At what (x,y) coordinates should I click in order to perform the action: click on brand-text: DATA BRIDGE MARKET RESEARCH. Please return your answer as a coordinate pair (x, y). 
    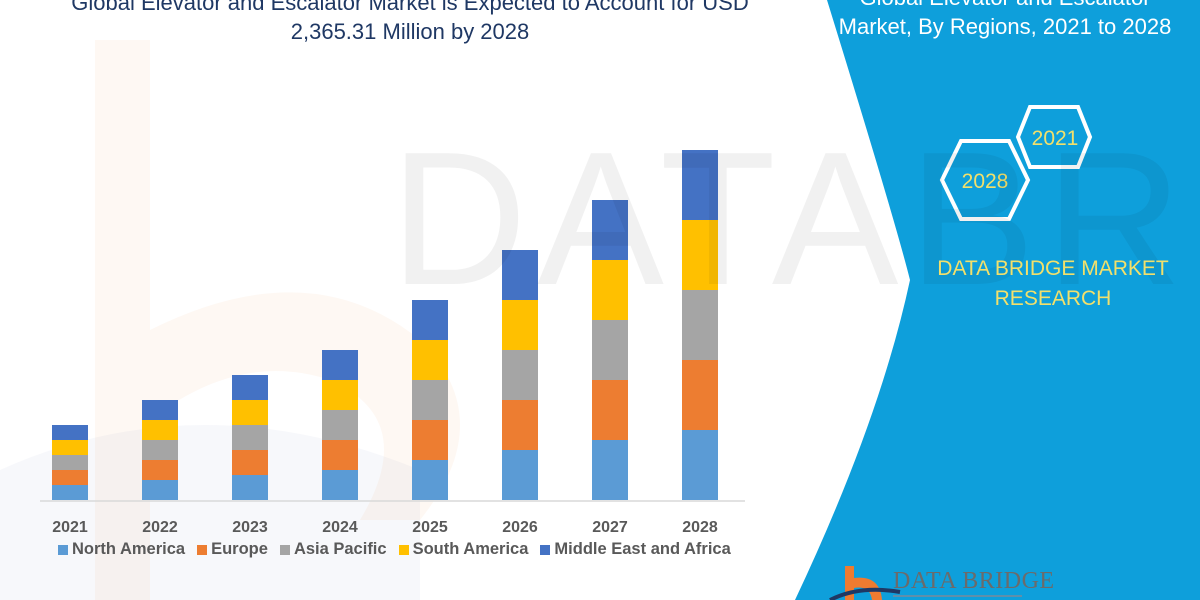
    Looking at the image, I should click on (1053, 284).